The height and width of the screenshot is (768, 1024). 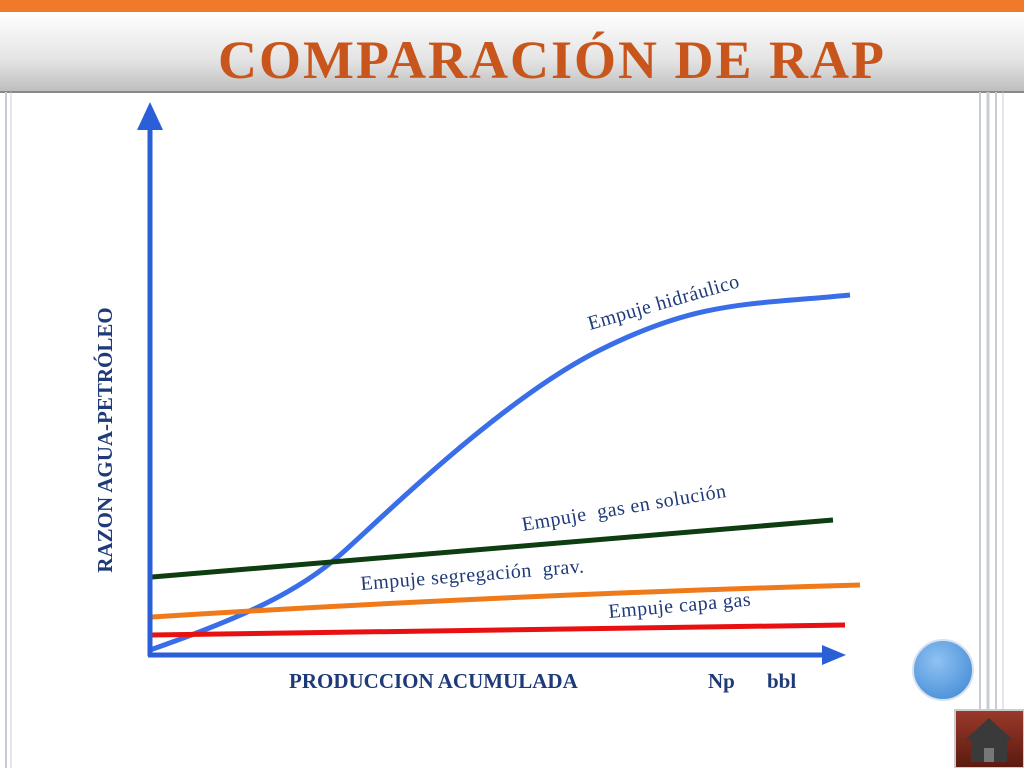 What do you see at coordinates (492, 548) in the screenshot?
I see `curve-solution-gas` at bounding box center [492, 548].